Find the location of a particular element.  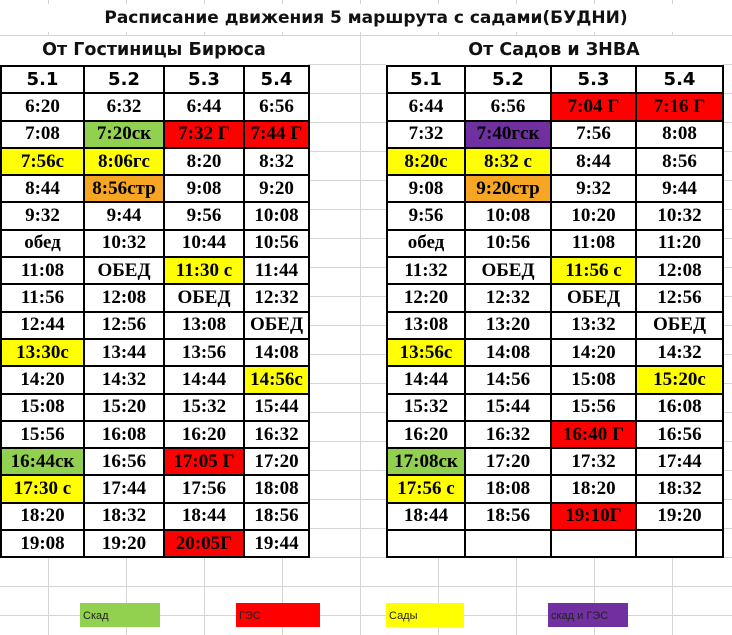

table-row: 14:44 14:56 15:08 15:20с is located at coordinates (555, 380).